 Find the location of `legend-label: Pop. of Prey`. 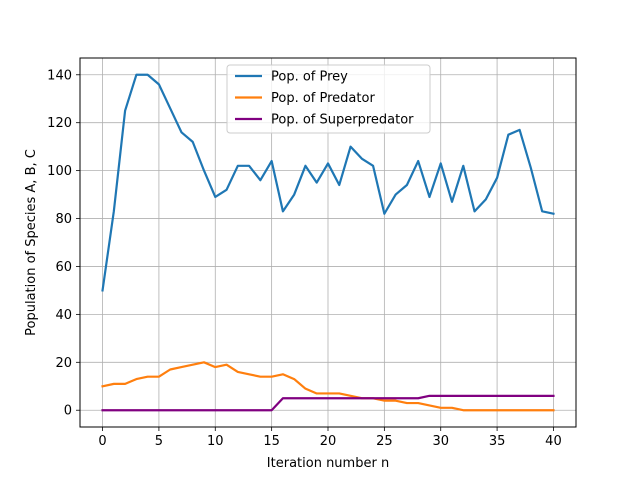

legend-label: Pop. of Prey is located at coordinates (309, 77).